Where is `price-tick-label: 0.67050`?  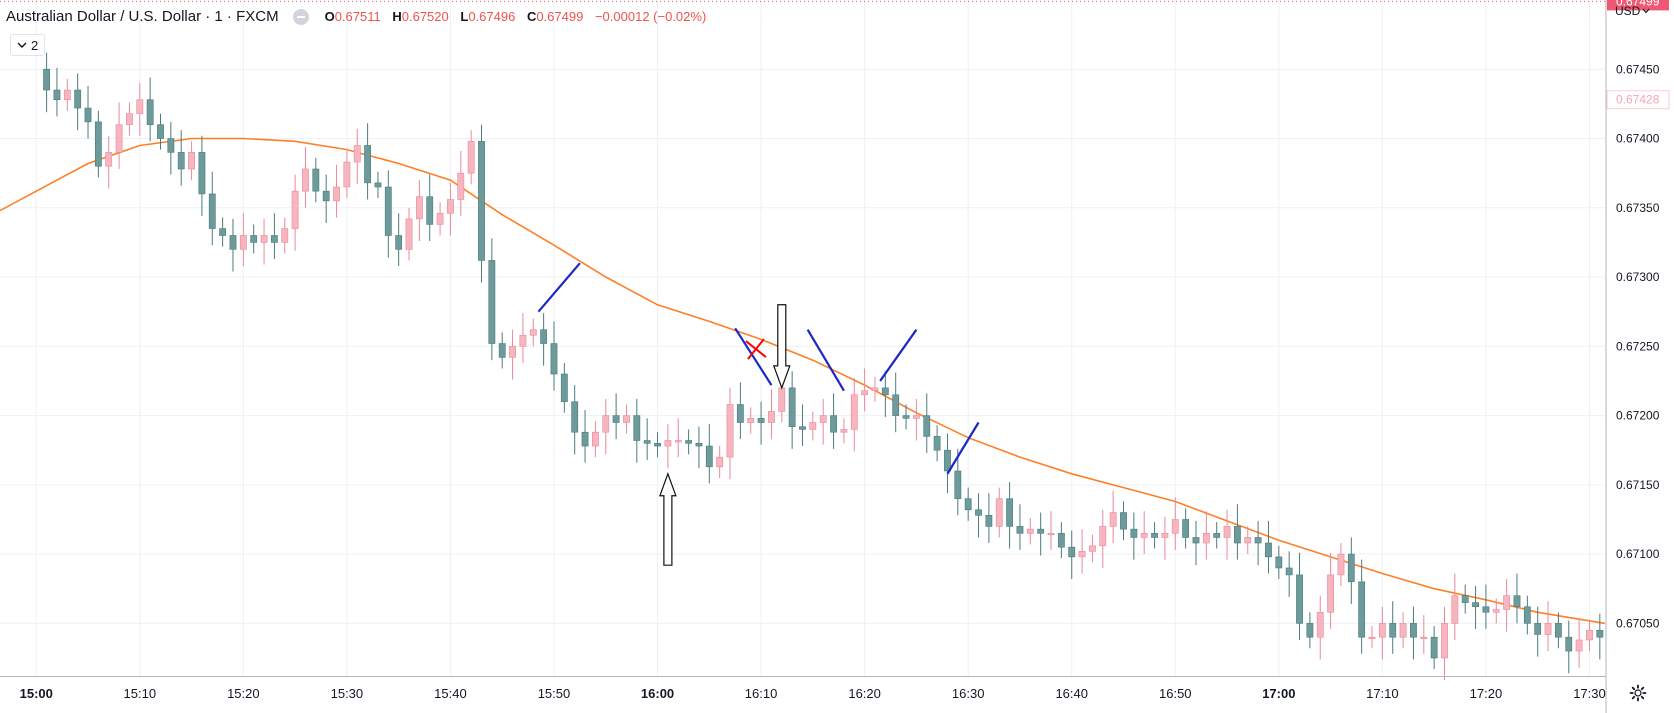
price-tick-label: 0.67050 is located at coordinates (1638, 623).